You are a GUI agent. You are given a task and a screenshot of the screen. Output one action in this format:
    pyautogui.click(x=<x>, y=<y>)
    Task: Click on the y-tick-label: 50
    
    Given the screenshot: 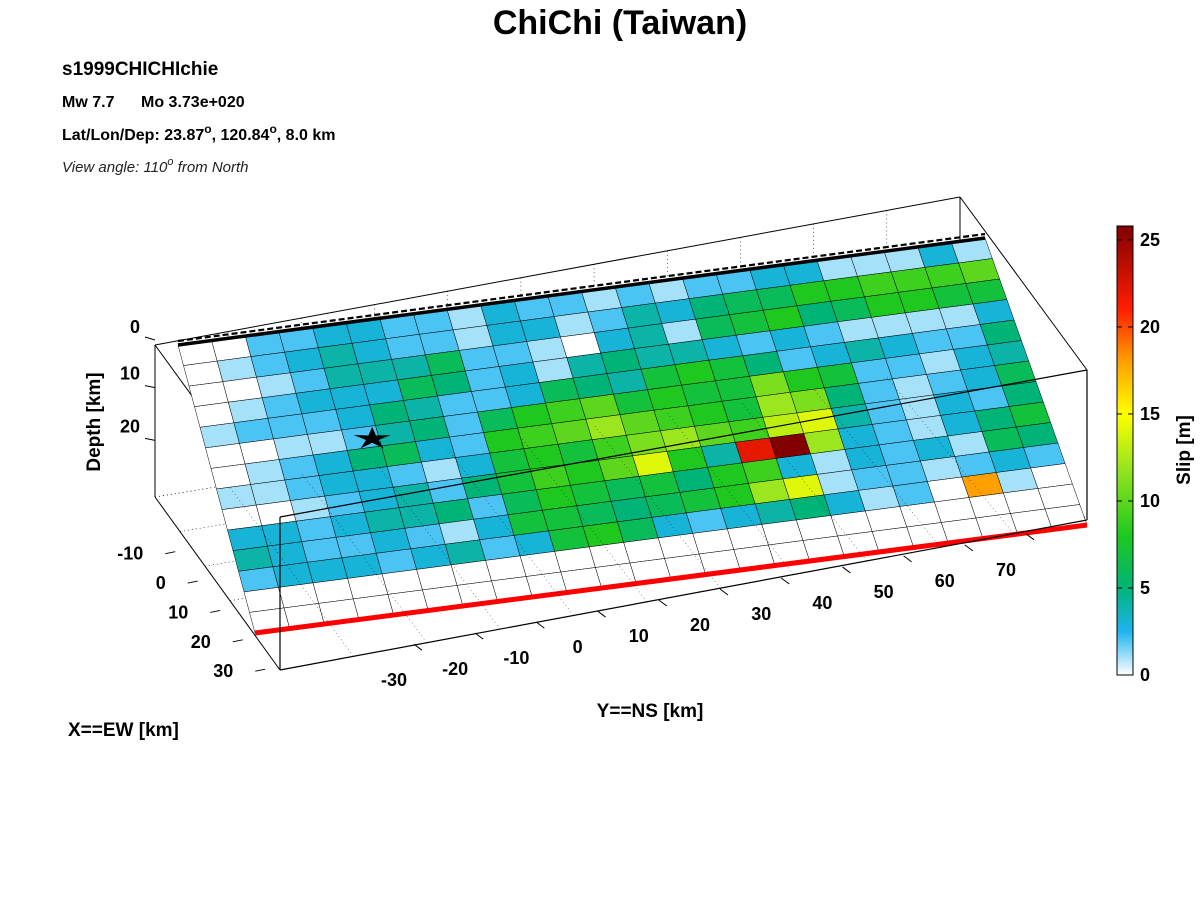 What is the action you would take?
    pyautogui.click(x=884, y=592)
    